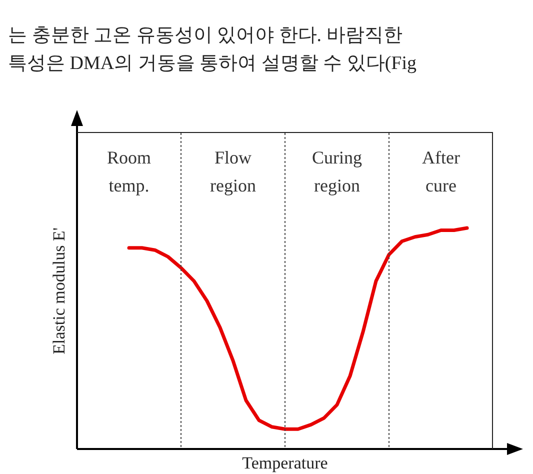 The width and height of the screenshot is (533, 474). What do you see at coordinates (285, 462) in the screenshot?
I see `x-axis-title: Temperature` at bounding box center [285, 462].